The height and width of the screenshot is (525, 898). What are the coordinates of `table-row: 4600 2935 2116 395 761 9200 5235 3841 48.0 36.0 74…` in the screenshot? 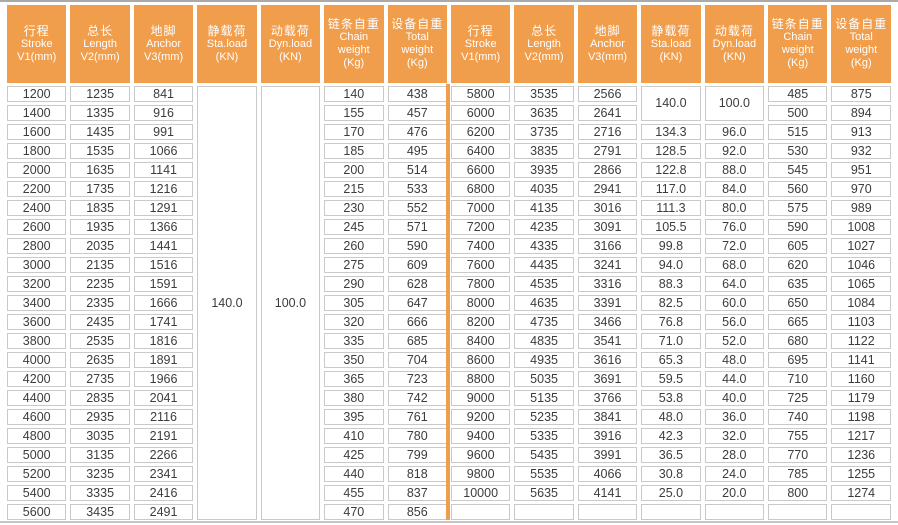 It's located at (449, 417).